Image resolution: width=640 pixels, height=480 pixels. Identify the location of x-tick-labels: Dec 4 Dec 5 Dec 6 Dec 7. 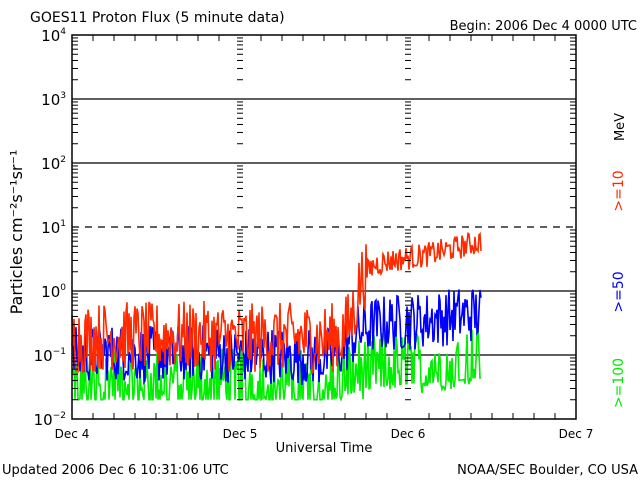
(324, 434).